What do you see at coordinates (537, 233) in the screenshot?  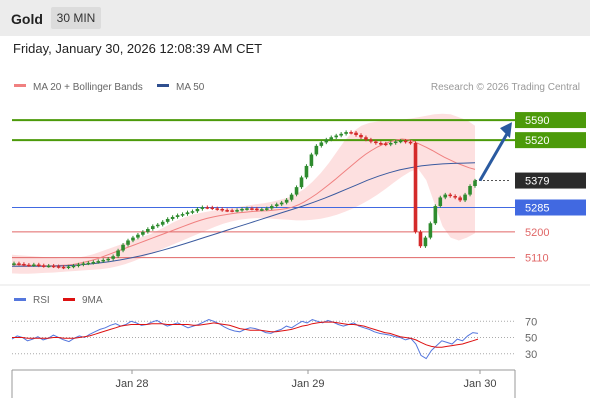 I see `level-label-5200: 5200` at bounding box center [537, 233].